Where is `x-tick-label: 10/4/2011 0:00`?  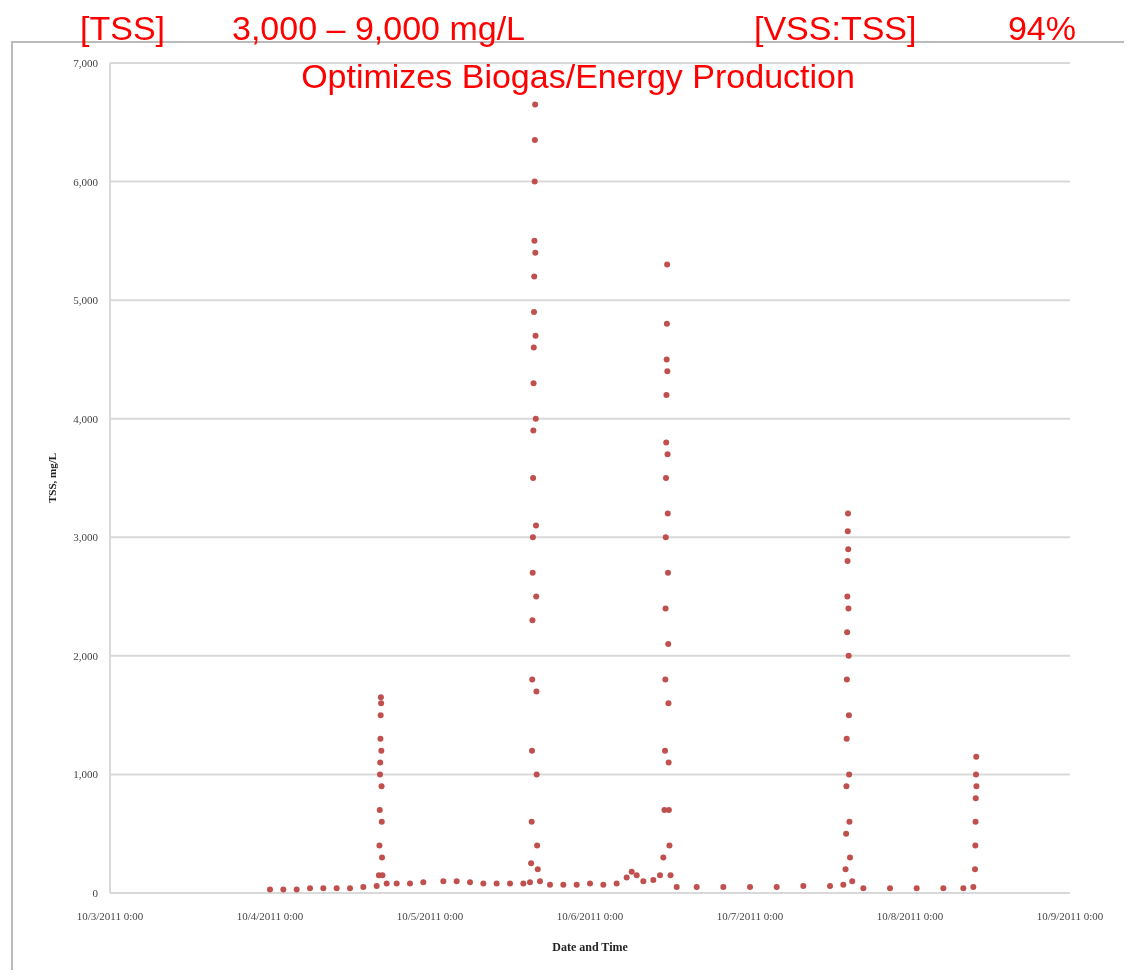 x-tick-label: 10/4/2011 0:00 is located at coordinates (270, 916).